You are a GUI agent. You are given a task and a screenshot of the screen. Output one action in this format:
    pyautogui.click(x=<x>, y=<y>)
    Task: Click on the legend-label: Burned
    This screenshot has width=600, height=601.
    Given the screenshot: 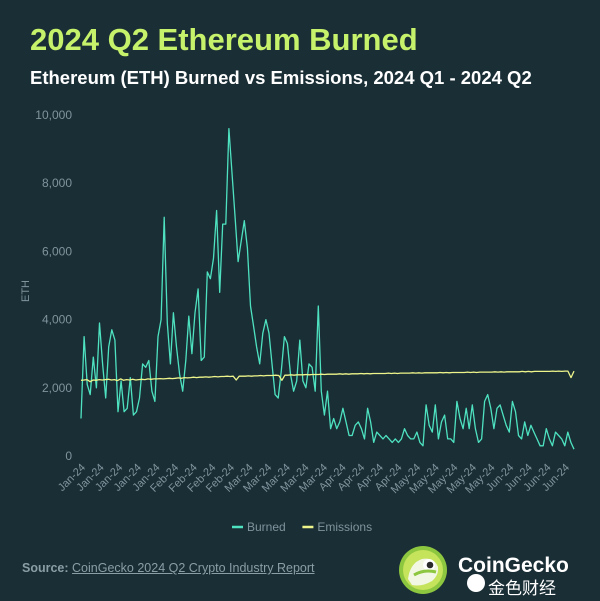 What is the action you would take?
    pyautogui.click(x=266, y=527)
    